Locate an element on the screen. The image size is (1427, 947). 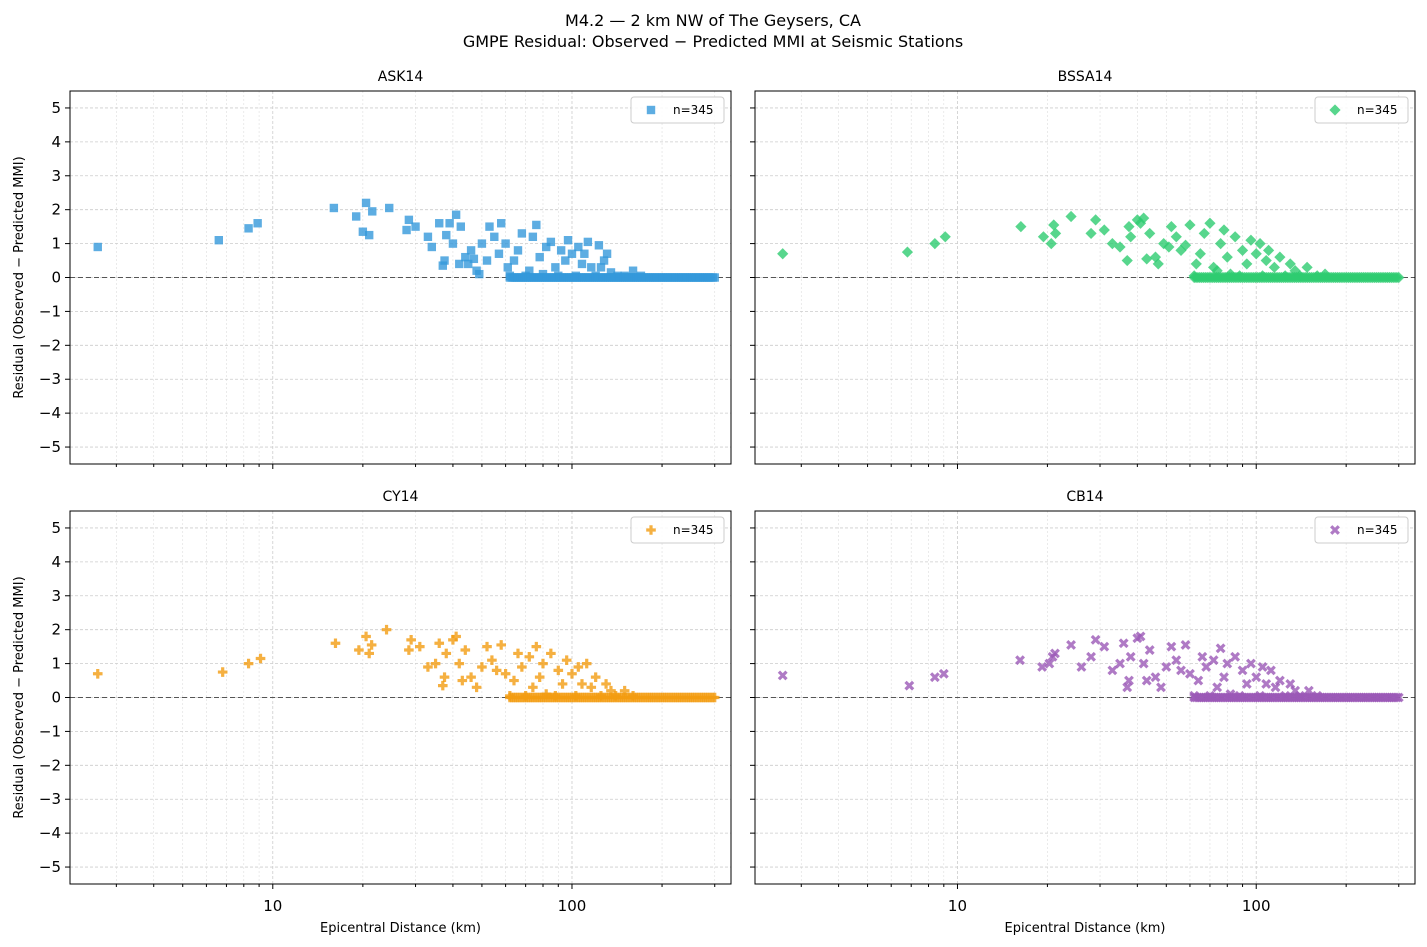
legend-box is located at coordinates (677, 530).